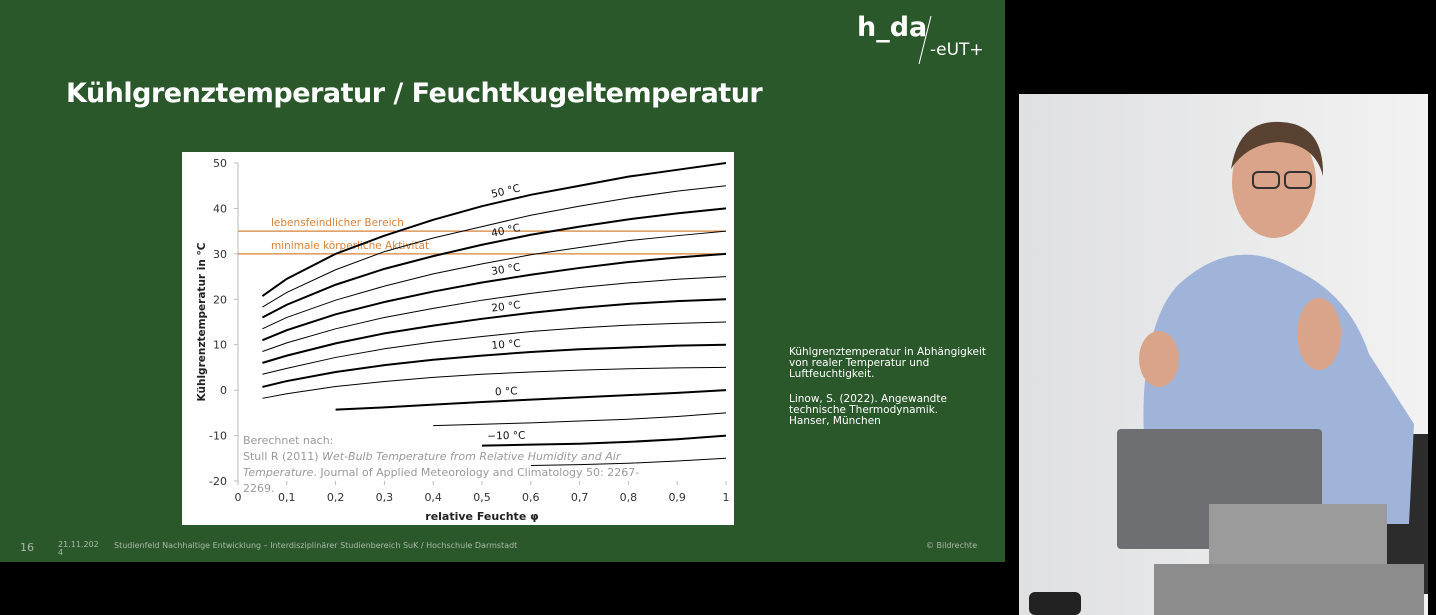 The width and height of the screenshot is (1436, 615). What do you see at coordinates (220, 299) in the screenshot?
I see `y-tick-label: 20` at bounding box center [220, 299].